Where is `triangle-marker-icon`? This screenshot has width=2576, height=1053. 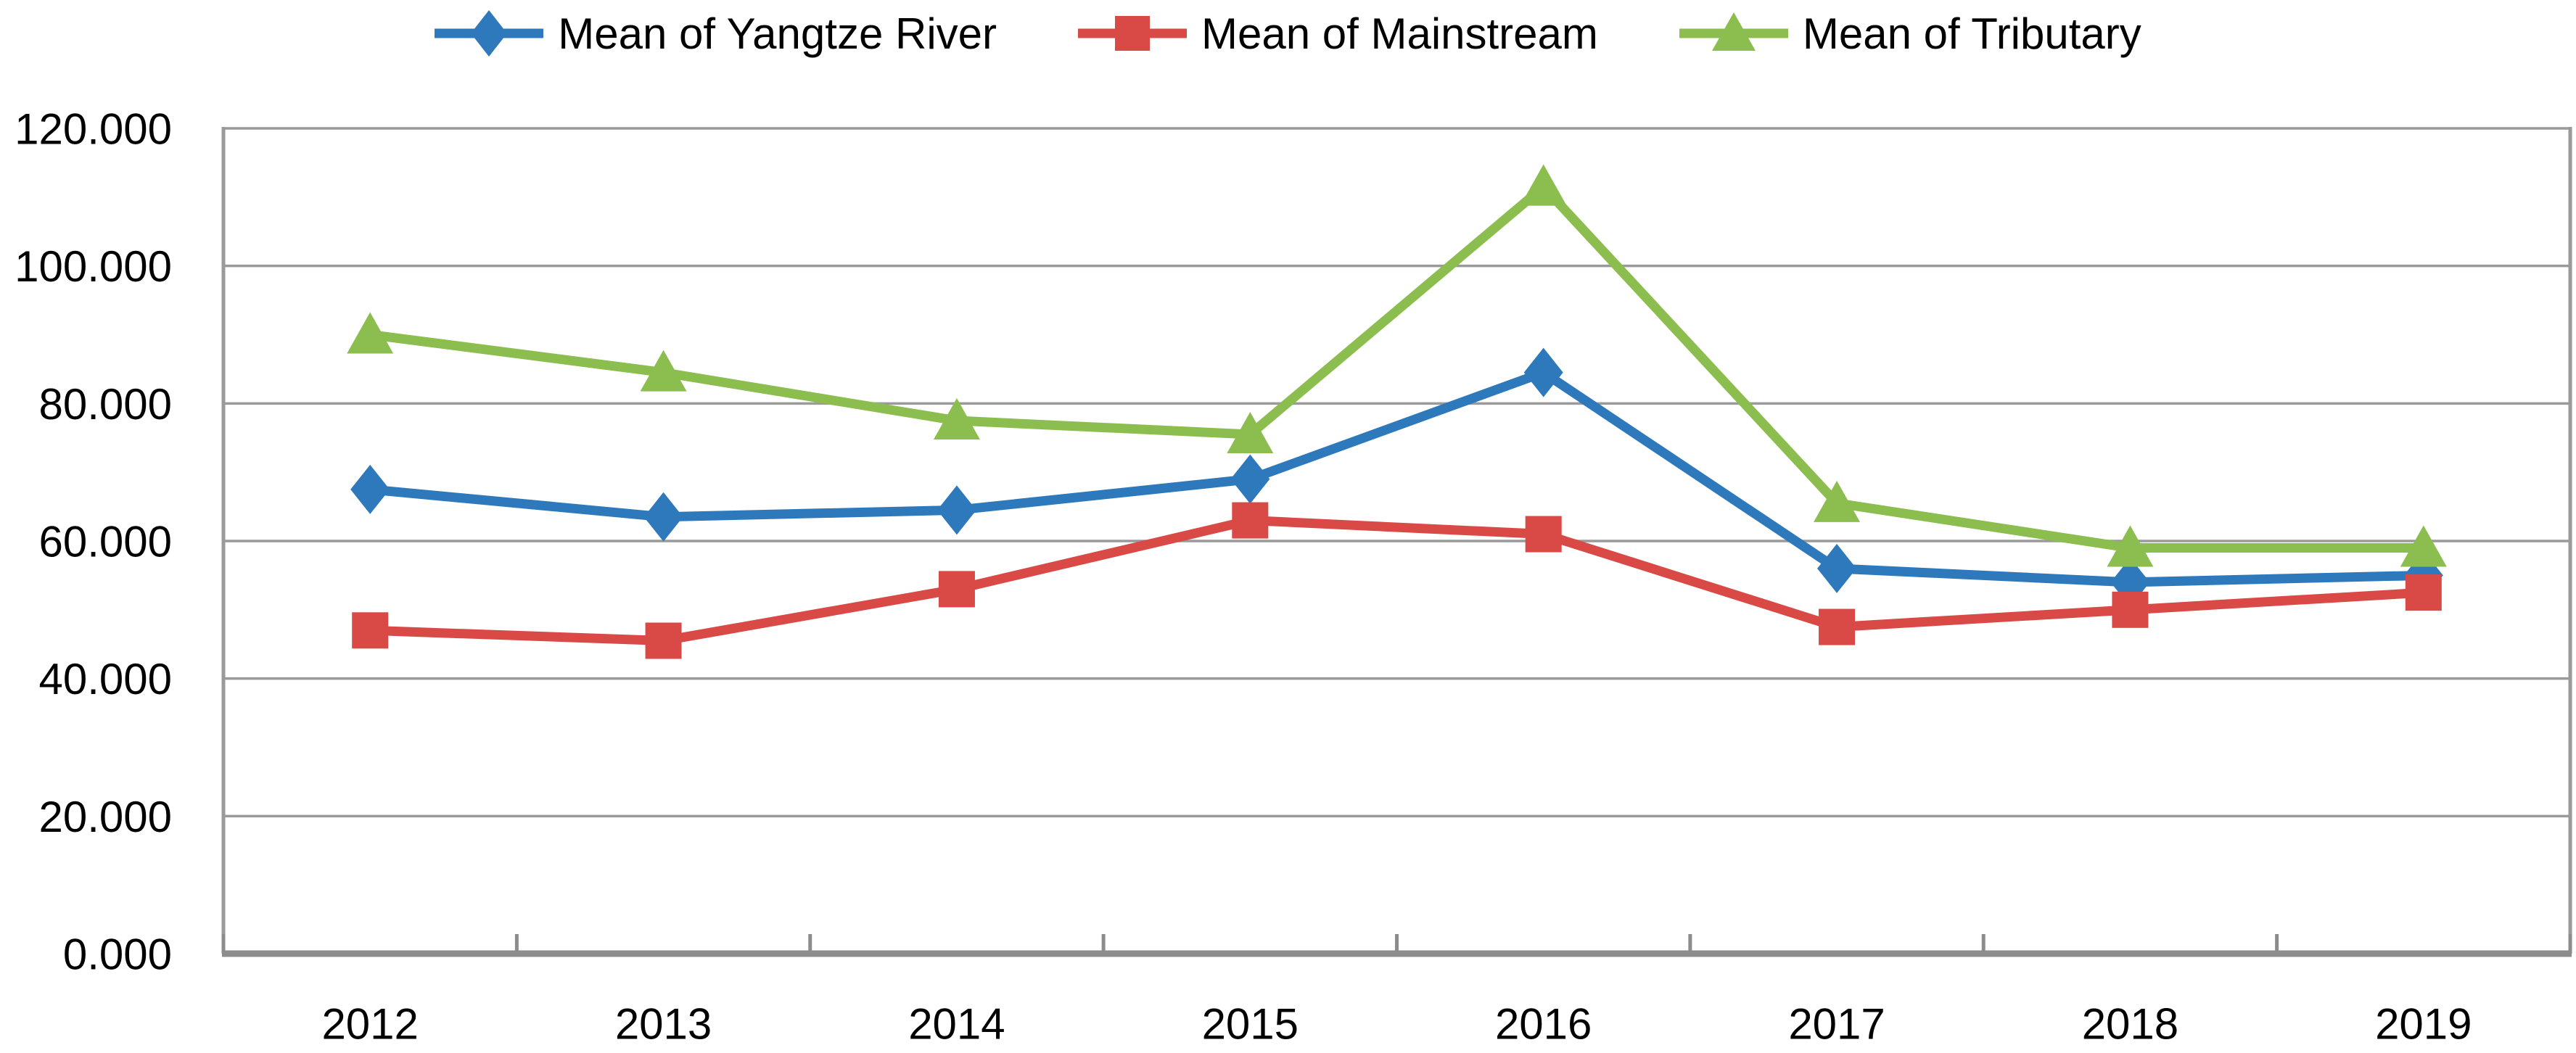
triangle-marker-icon is located at coordinates (1733, 33).